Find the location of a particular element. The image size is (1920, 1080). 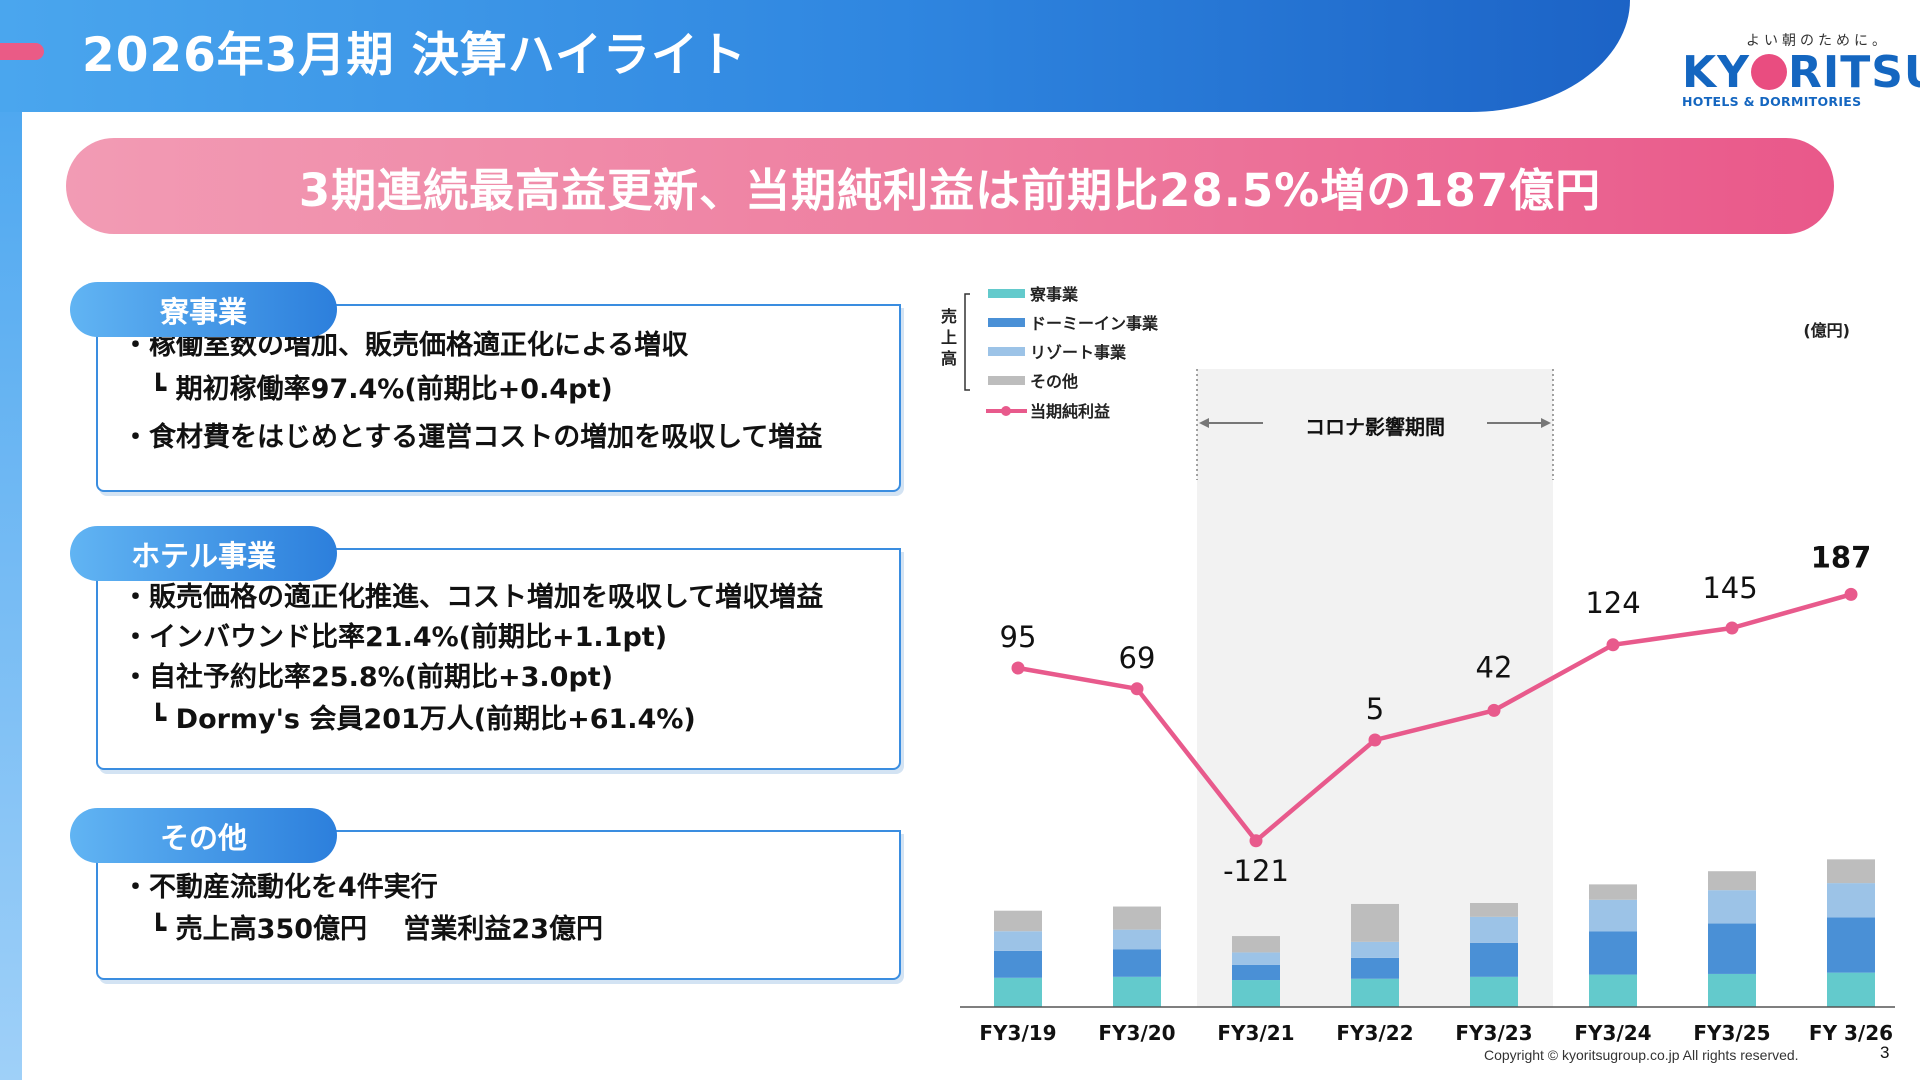

net-income-line is located at coordinates (1434, 718).